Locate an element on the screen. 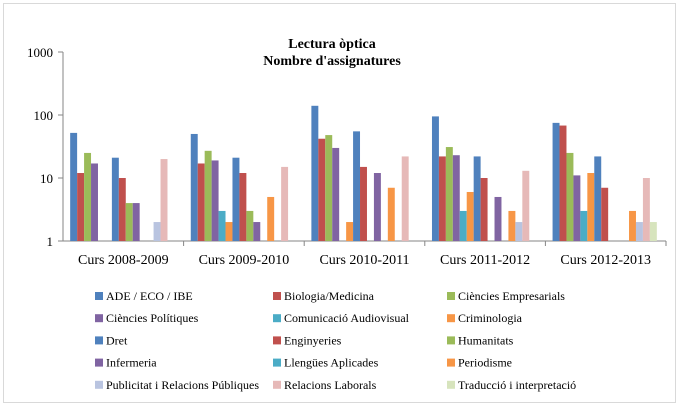  chart-title: Lectura òptica is located at coordinates (331, 44).